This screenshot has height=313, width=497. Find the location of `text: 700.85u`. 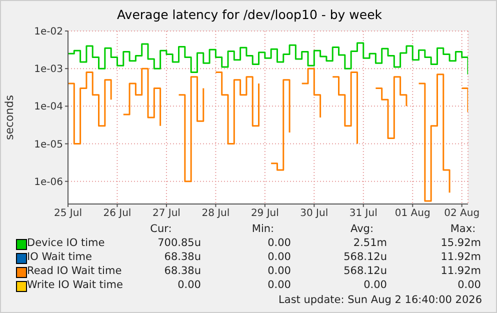

text: 700.85u is located at coordinates (178, 243).